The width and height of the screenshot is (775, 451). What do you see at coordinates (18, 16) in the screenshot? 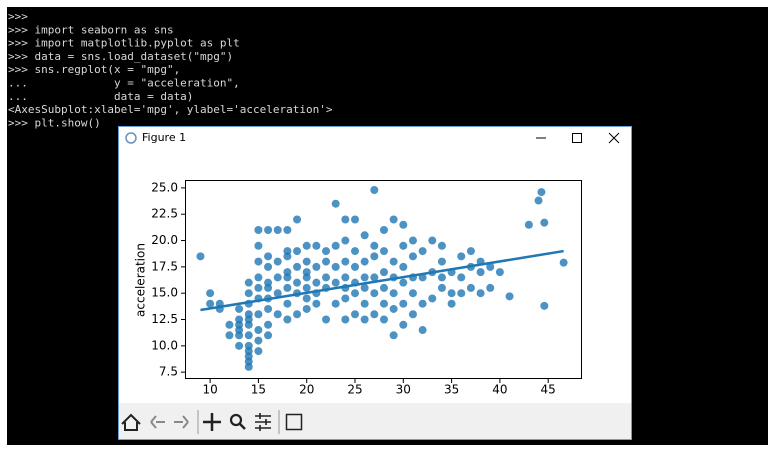
I see `terminal-line: >>>` at bounding box center [18, 16].